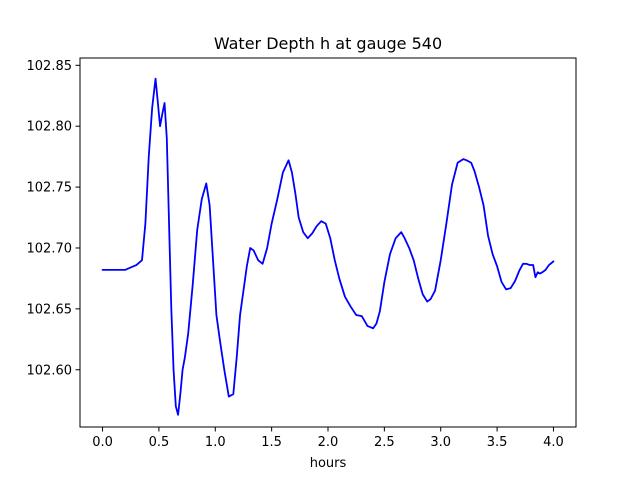 This screenshot has height=480, width=640. Describe the element at coordinates (553, 442) in the screenshot. I see `x-tick-label: 4.0` at that location.